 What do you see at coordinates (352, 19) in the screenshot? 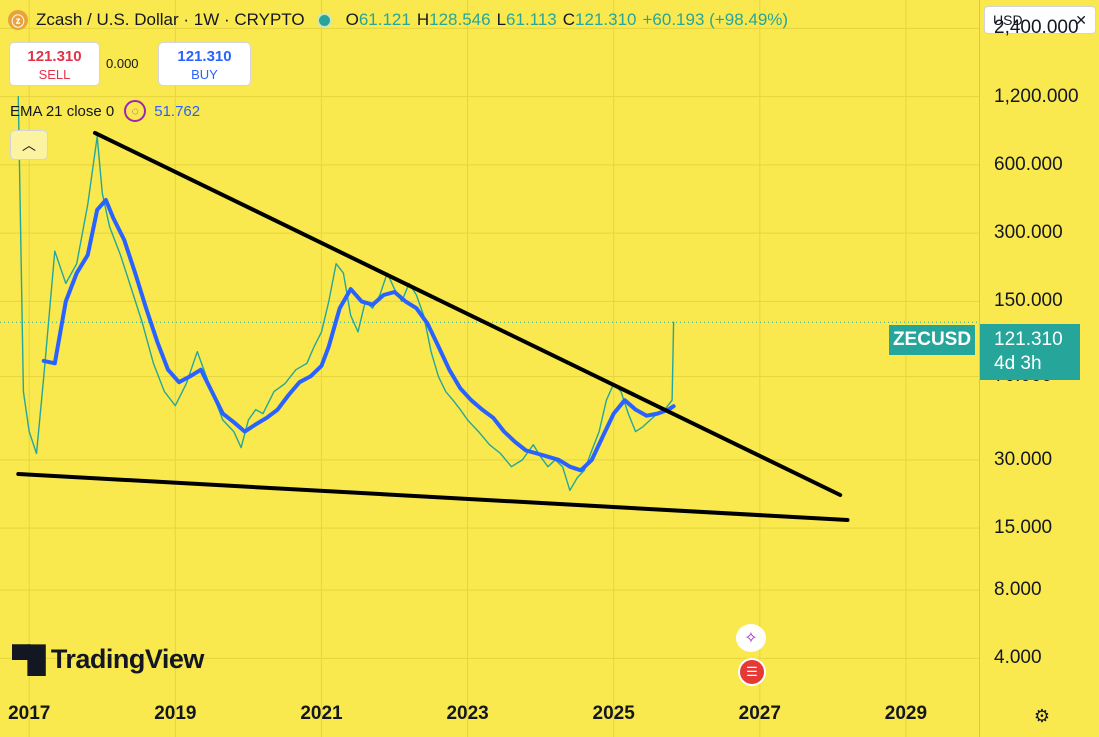
I see `ohlc-open-label: O` at bounding box center [352, 19].